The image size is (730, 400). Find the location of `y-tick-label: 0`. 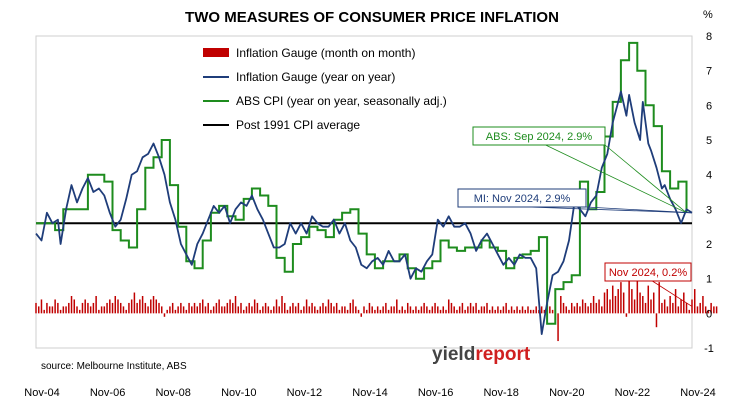

y-tick-label: 0 is located at coordinates (709, 314).